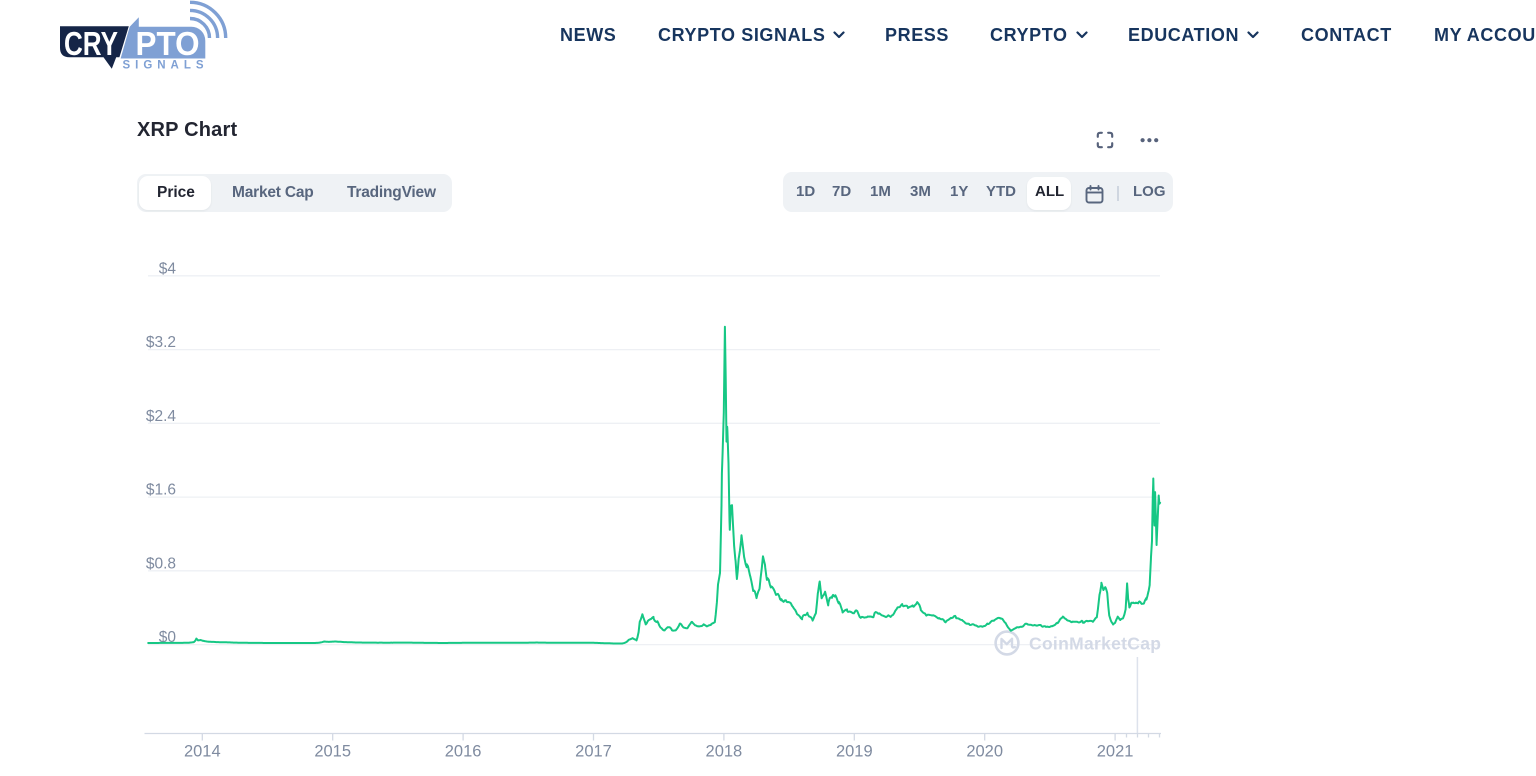  What do you see at coordinates (332, 752) in the screenshot?
I see `svg-text: 2015` at bounding box center [332, 752].